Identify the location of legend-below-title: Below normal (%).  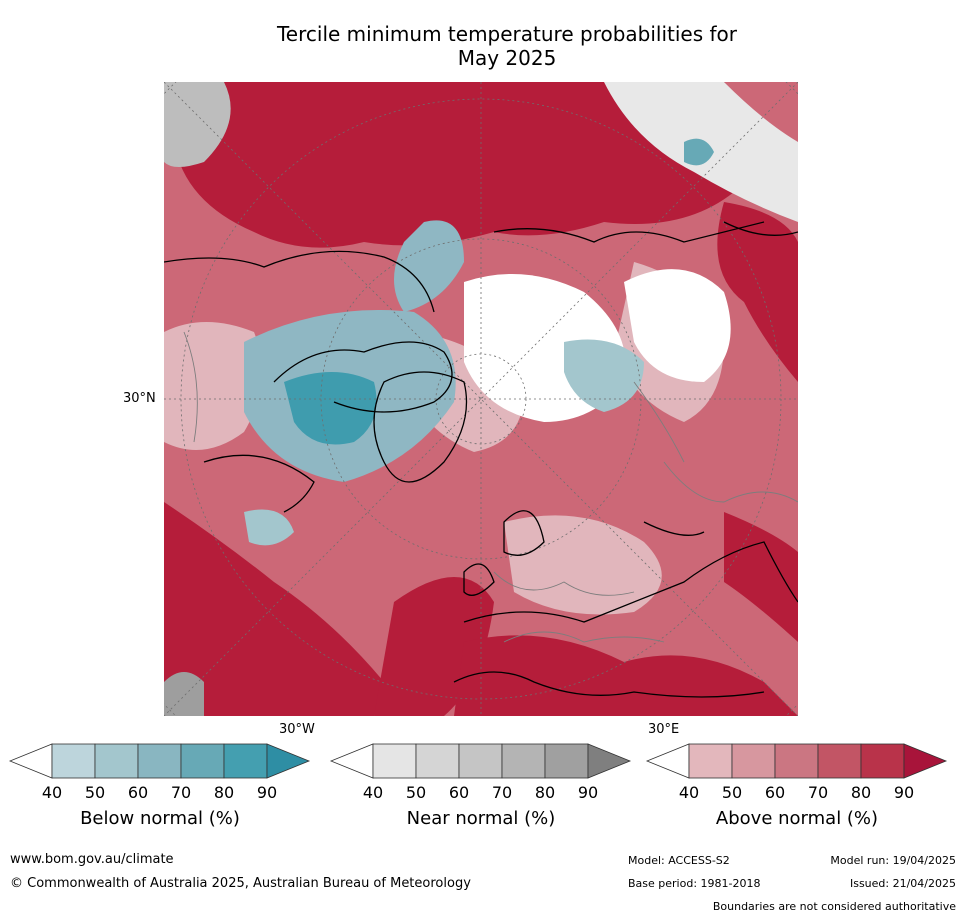
(160, 818).